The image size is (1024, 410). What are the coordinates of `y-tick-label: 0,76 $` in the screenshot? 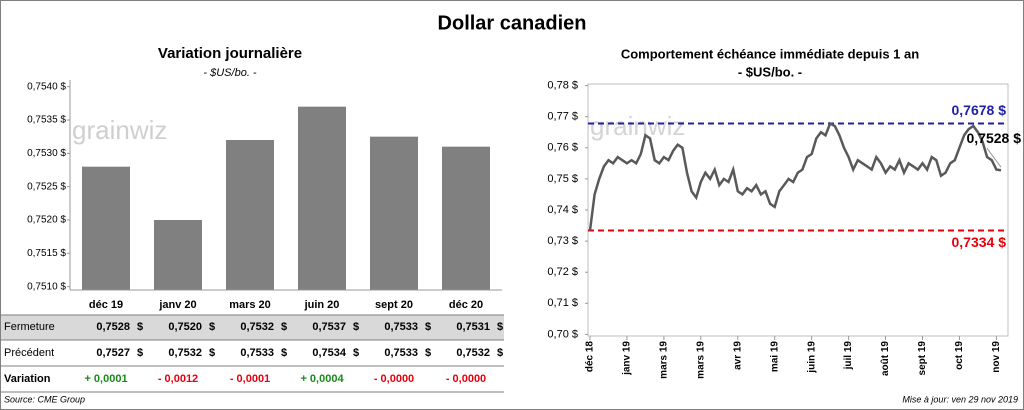 It's located at (562, 148).